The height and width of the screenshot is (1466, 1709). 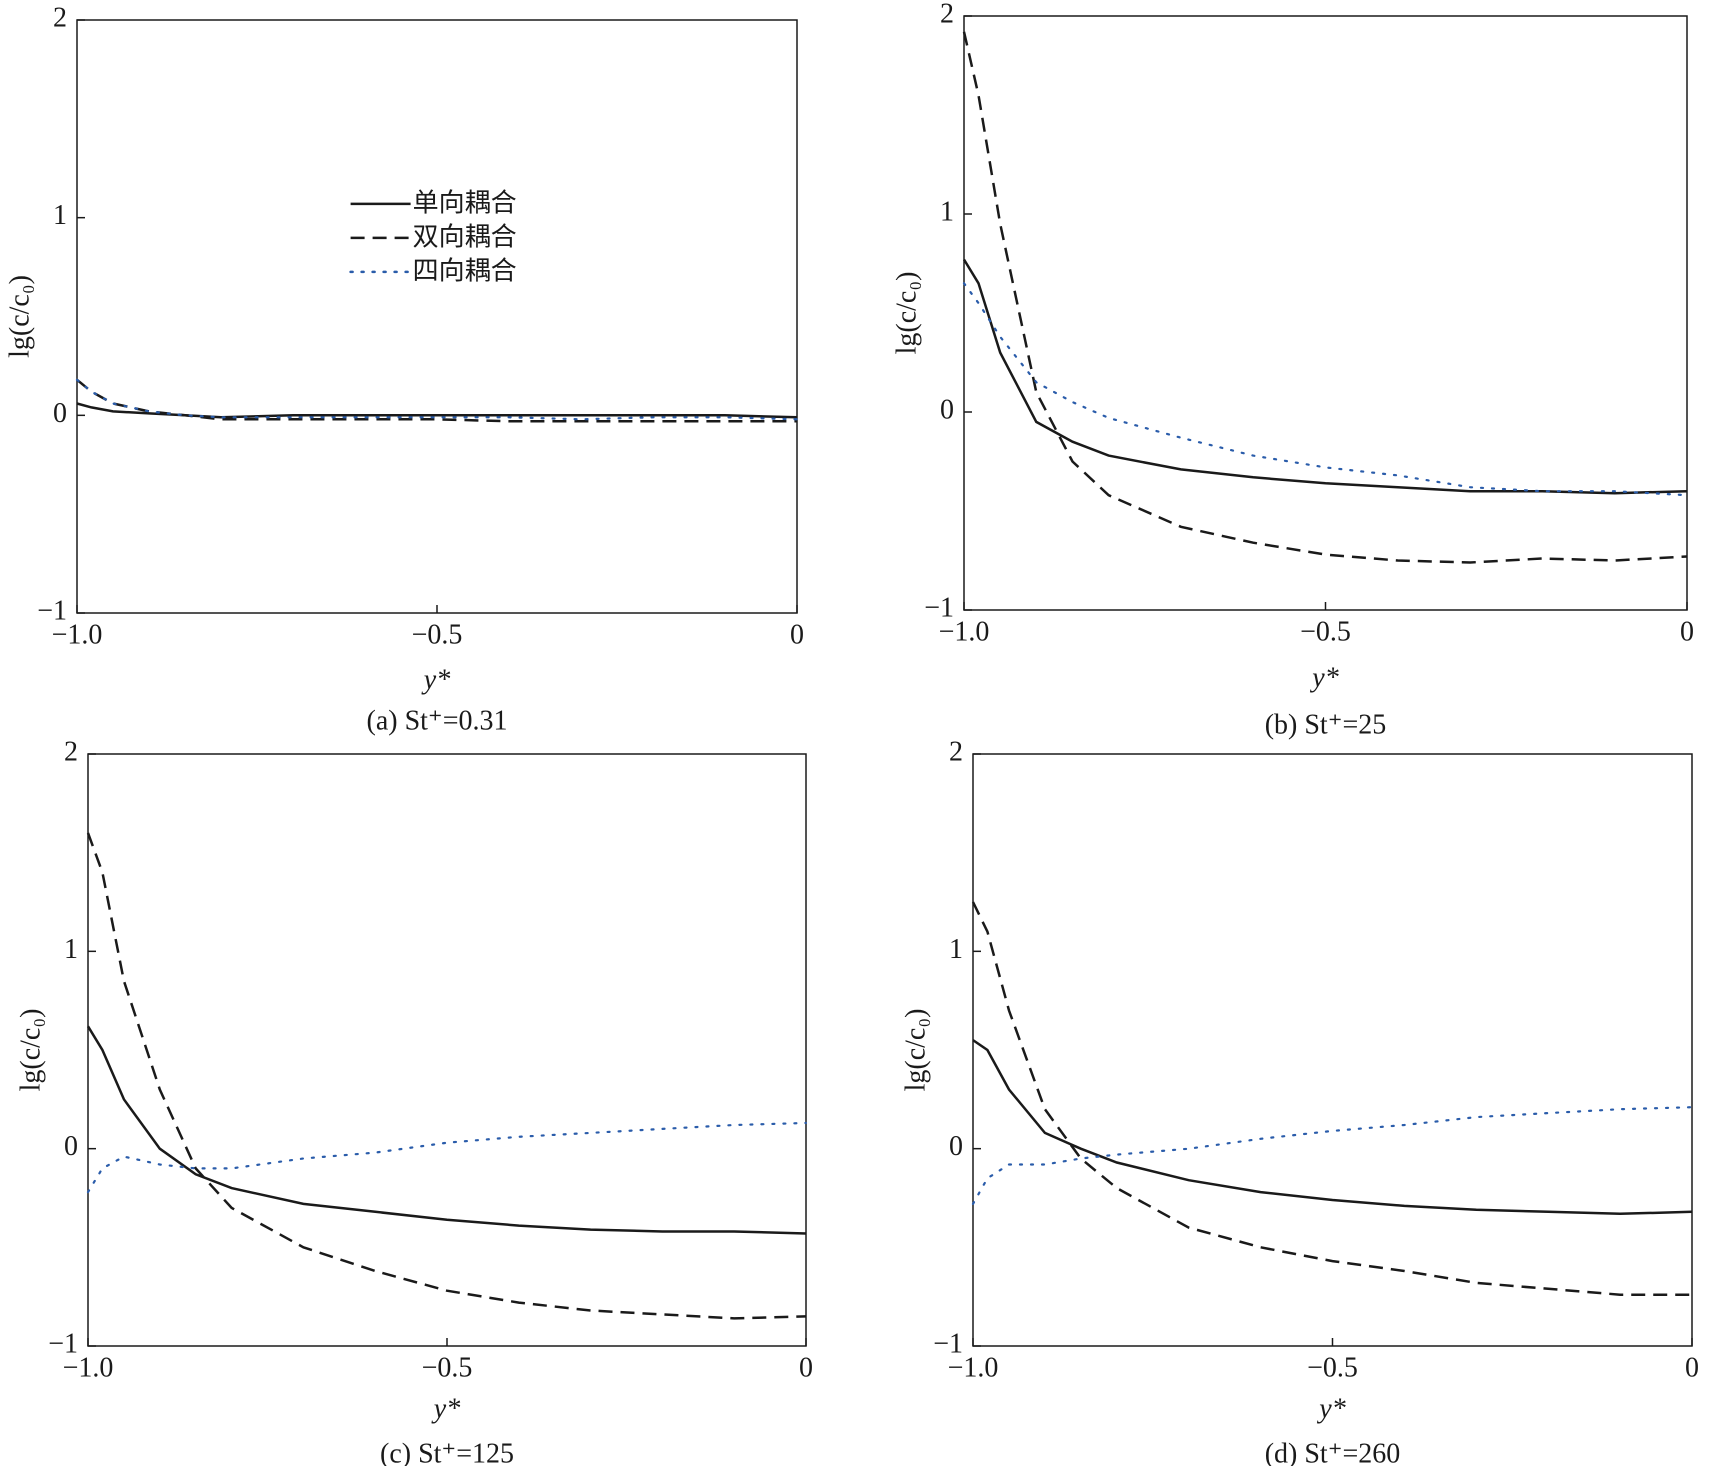 What do you see at coordinates (447, 1452) in the screenshot?
I see `caption: (c) St⁺=125` at bounding box center [447, 1452].